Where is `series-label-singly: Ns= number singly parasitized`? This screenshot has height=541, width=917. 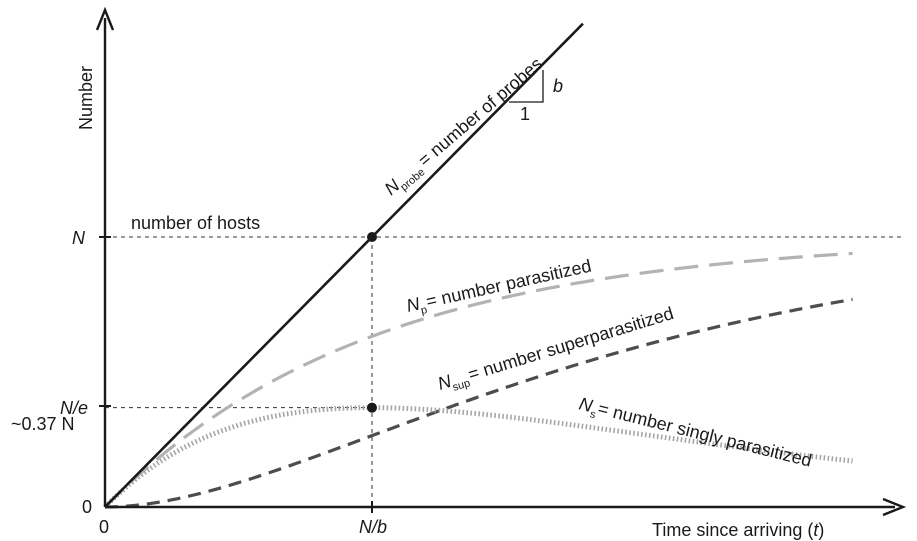
series-label-singly: Ns= number singly parasitized is located at coordinates (695, 433).